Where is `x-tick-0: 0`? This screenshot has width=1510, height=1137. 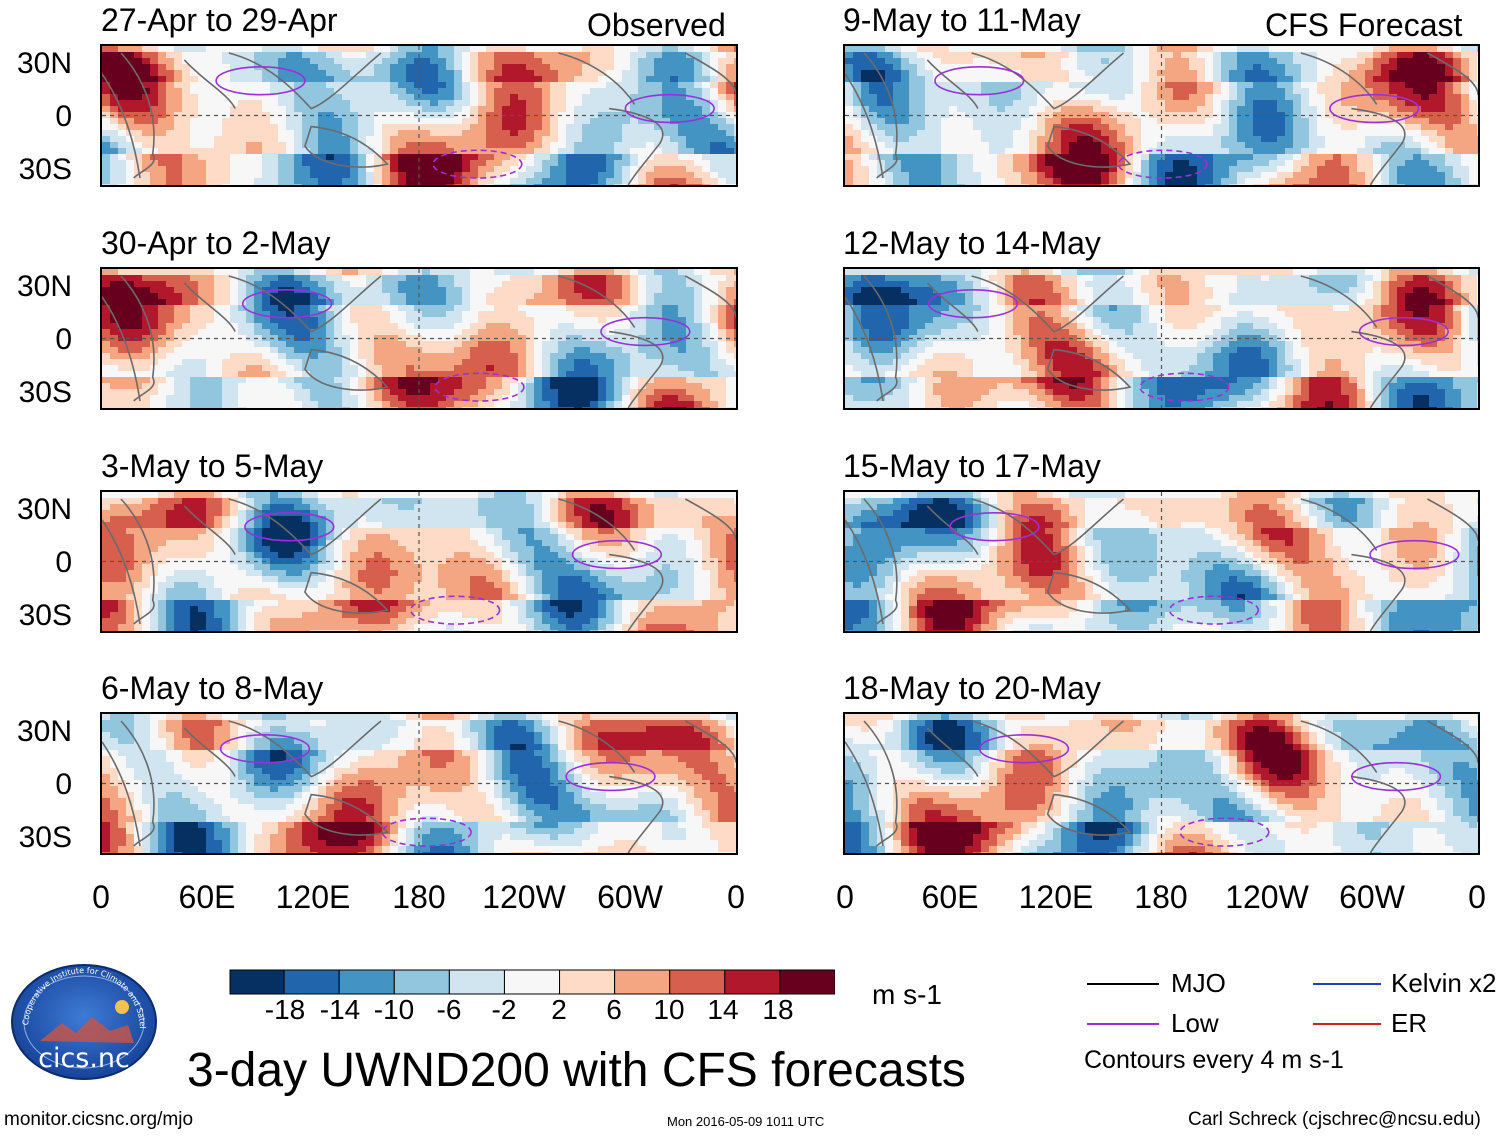 x-tick-0: 0 is located at coordinates (101, 897).